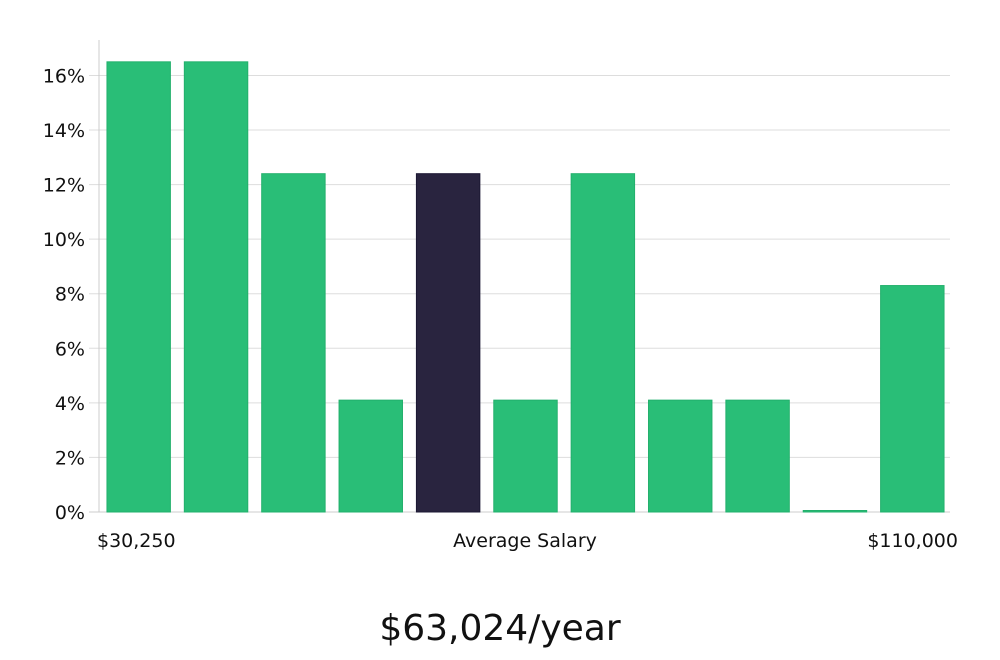 The height and width of the screenshot is (660, 1000). I want to click on y-tick-label: 10%, so click(64, 240).